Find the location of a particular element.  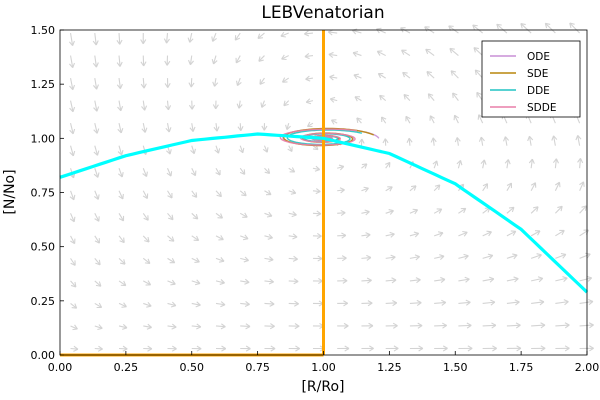

y-tick-label: 1.50 is located at coordinates (43, 30).